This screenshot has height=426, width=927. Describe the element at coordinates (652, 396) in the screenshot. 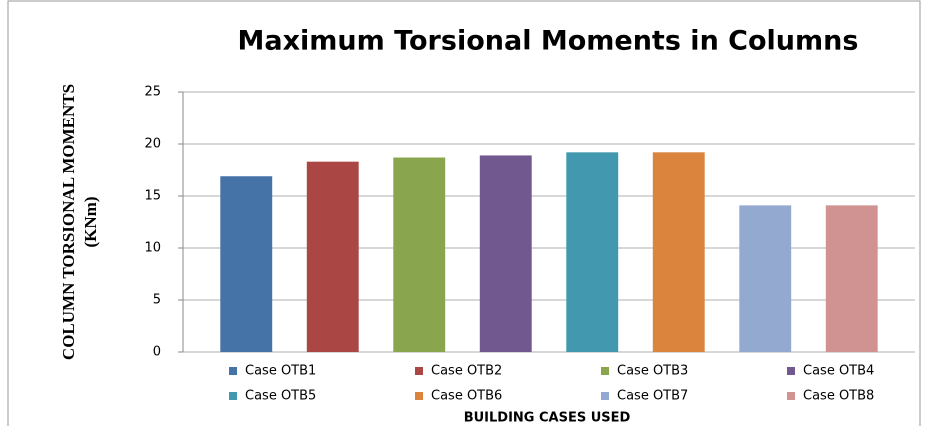

I see `legend-label: Case OTB7` at that location.